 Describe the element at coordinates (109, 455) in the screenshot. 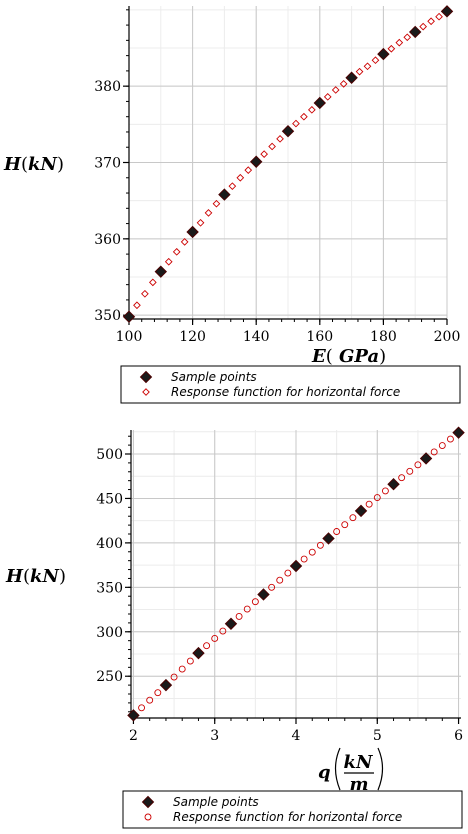

I see `y-tick-label: 500` at that location.